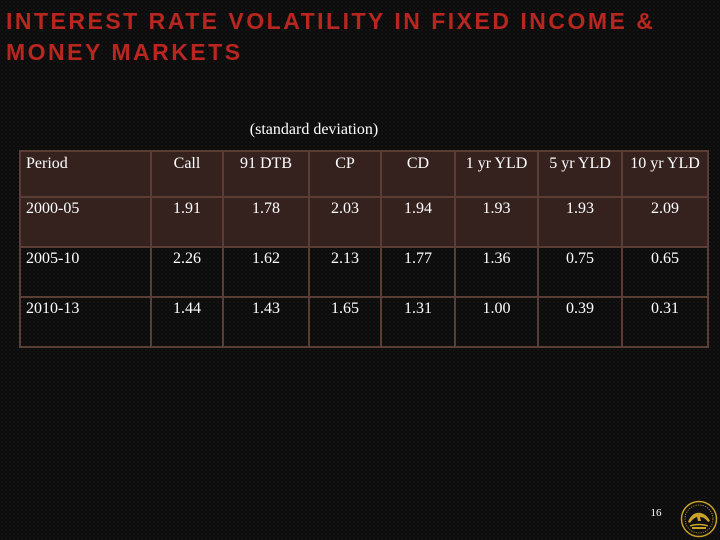  I want to click on header-cell: CD, so click(418, 174).